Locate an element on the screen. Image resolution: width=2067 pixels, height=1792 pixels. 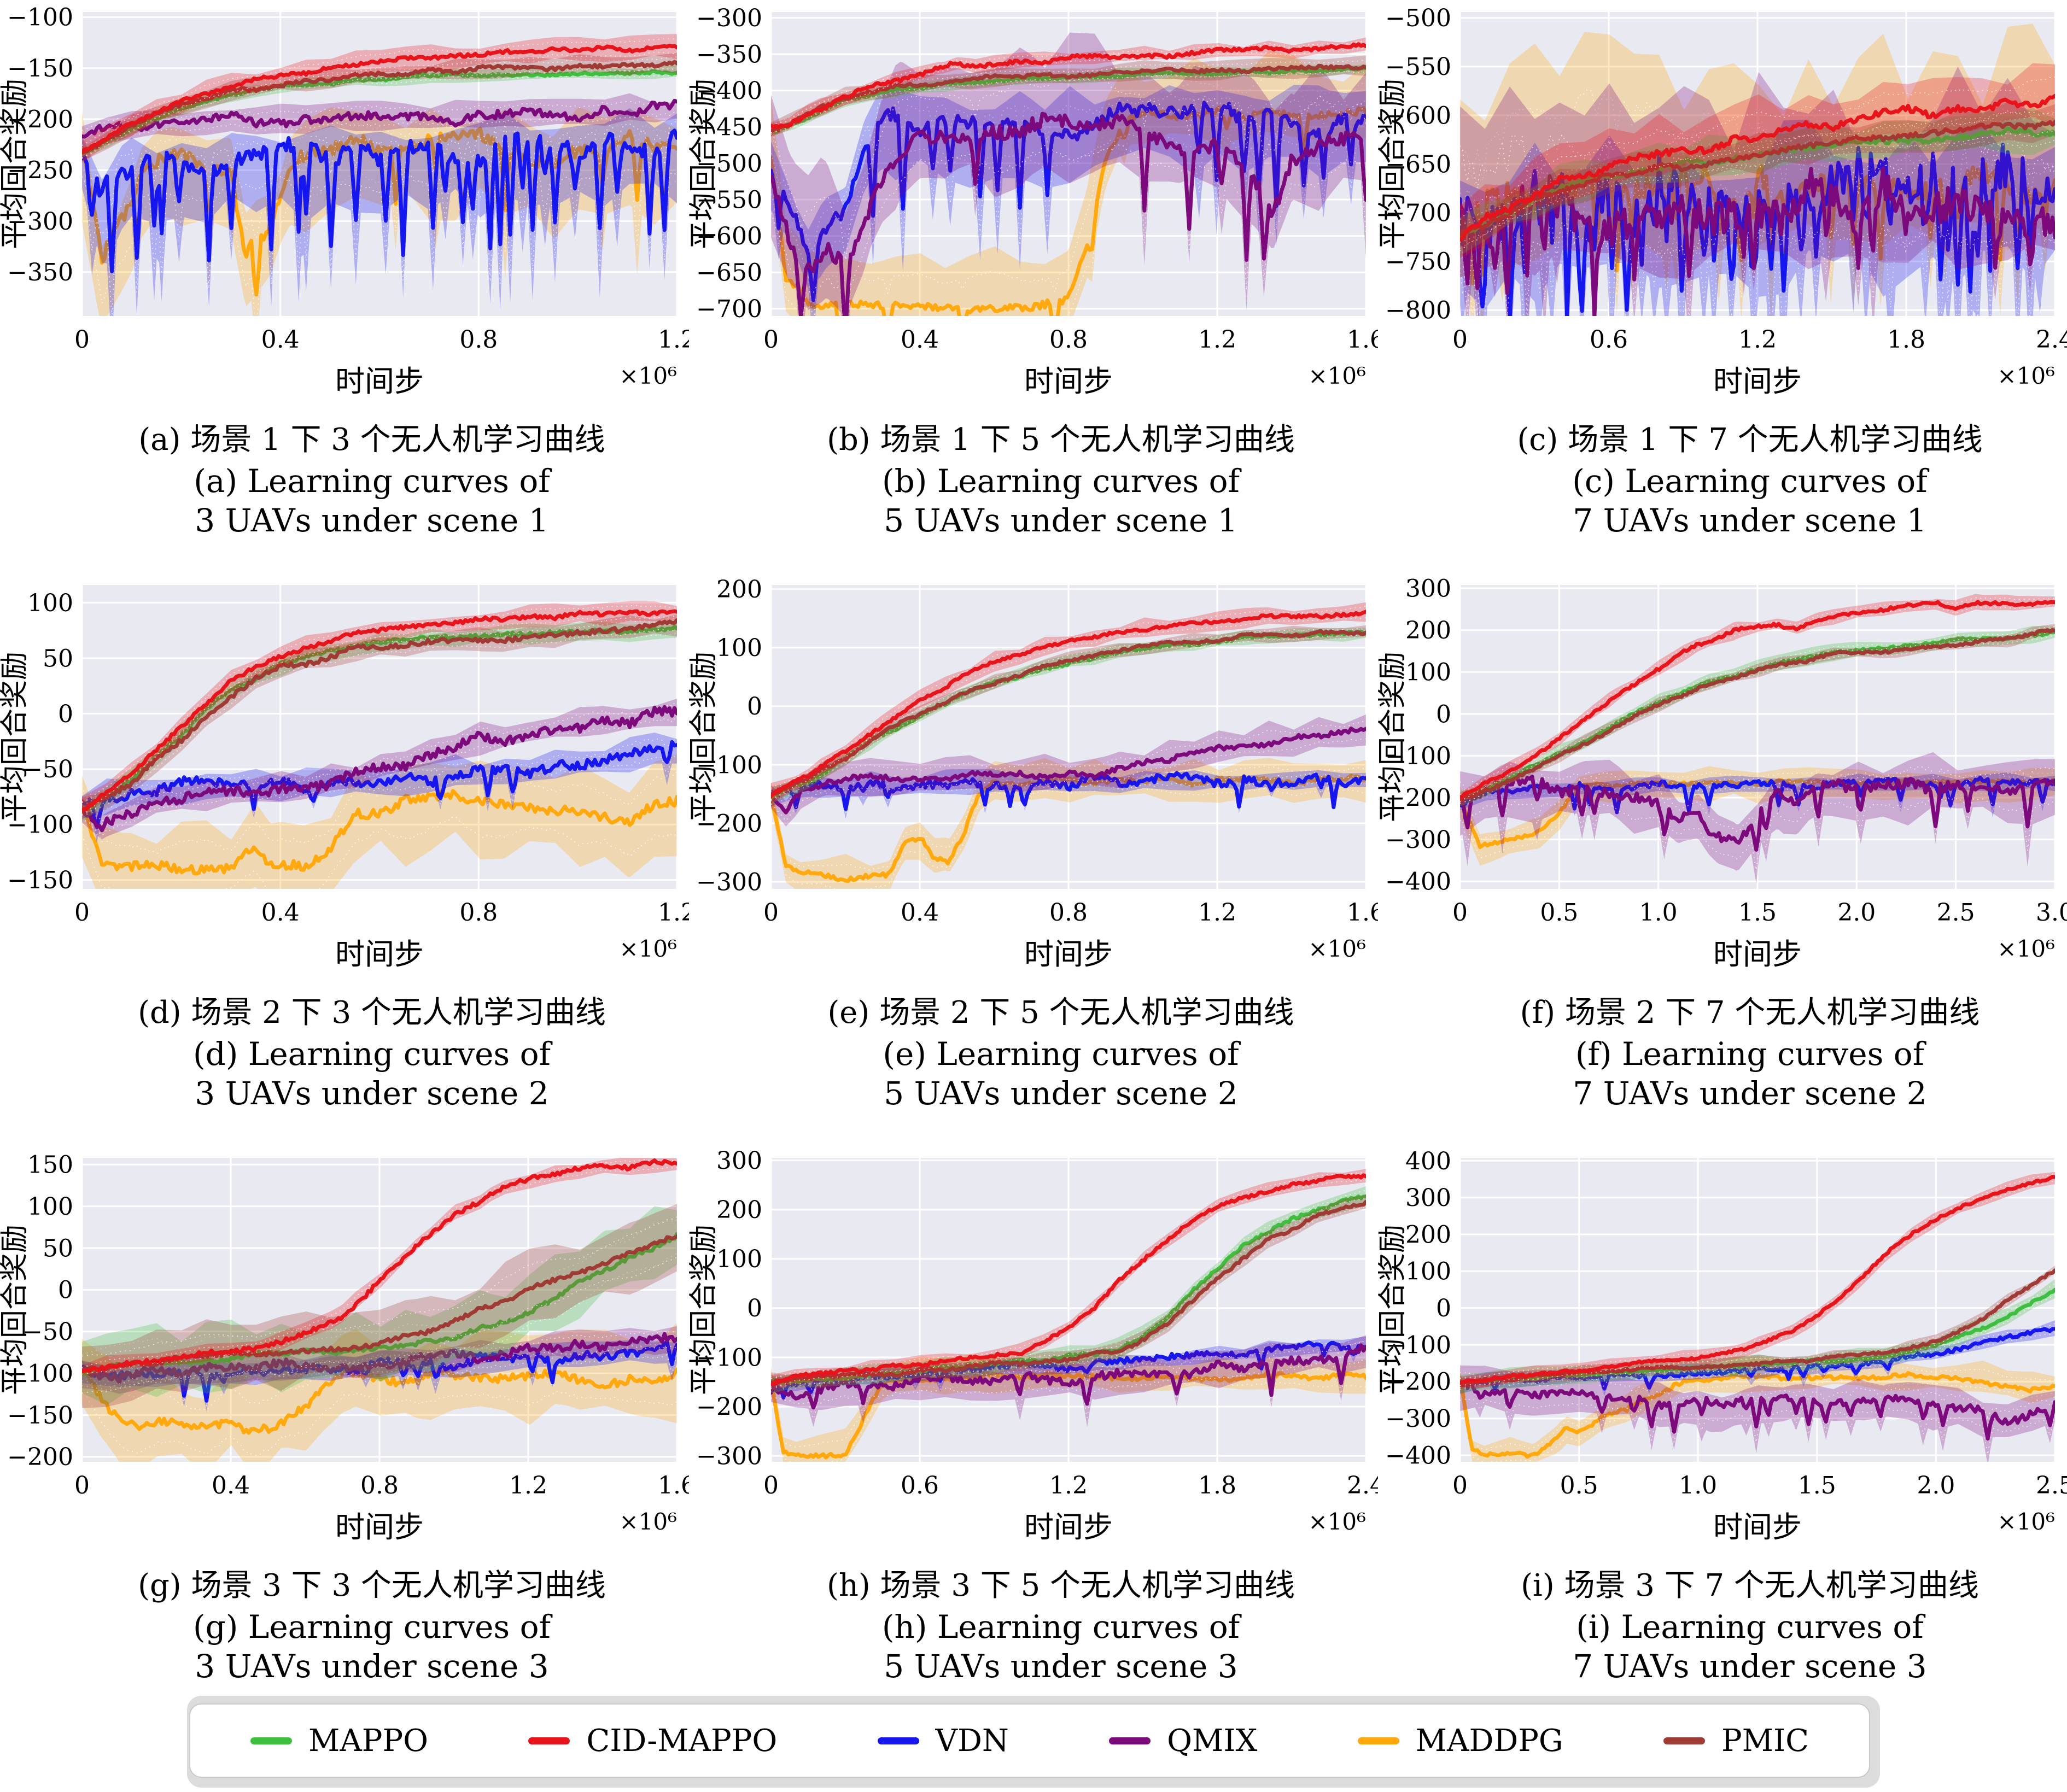
svg-text: 0.5 is located at coordinates (1559, 913).